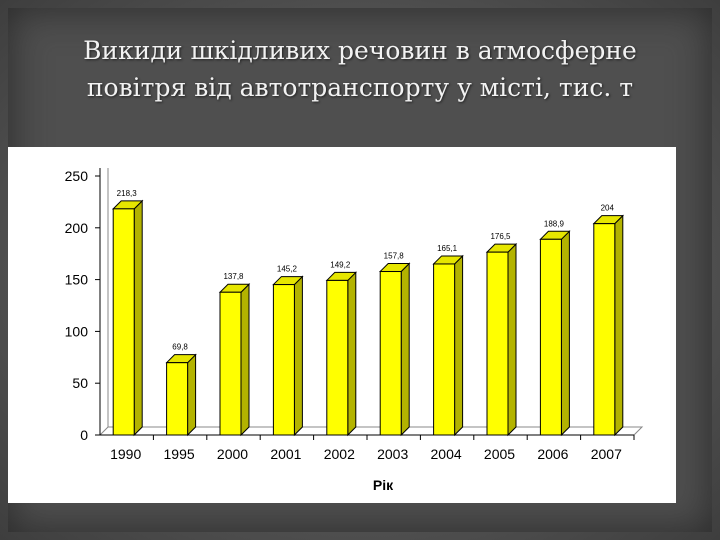 The image size is (720, 540). Describe the element at coordinates (77, 176) in the screenshot. I see `y-tick-label: 250` at that location.